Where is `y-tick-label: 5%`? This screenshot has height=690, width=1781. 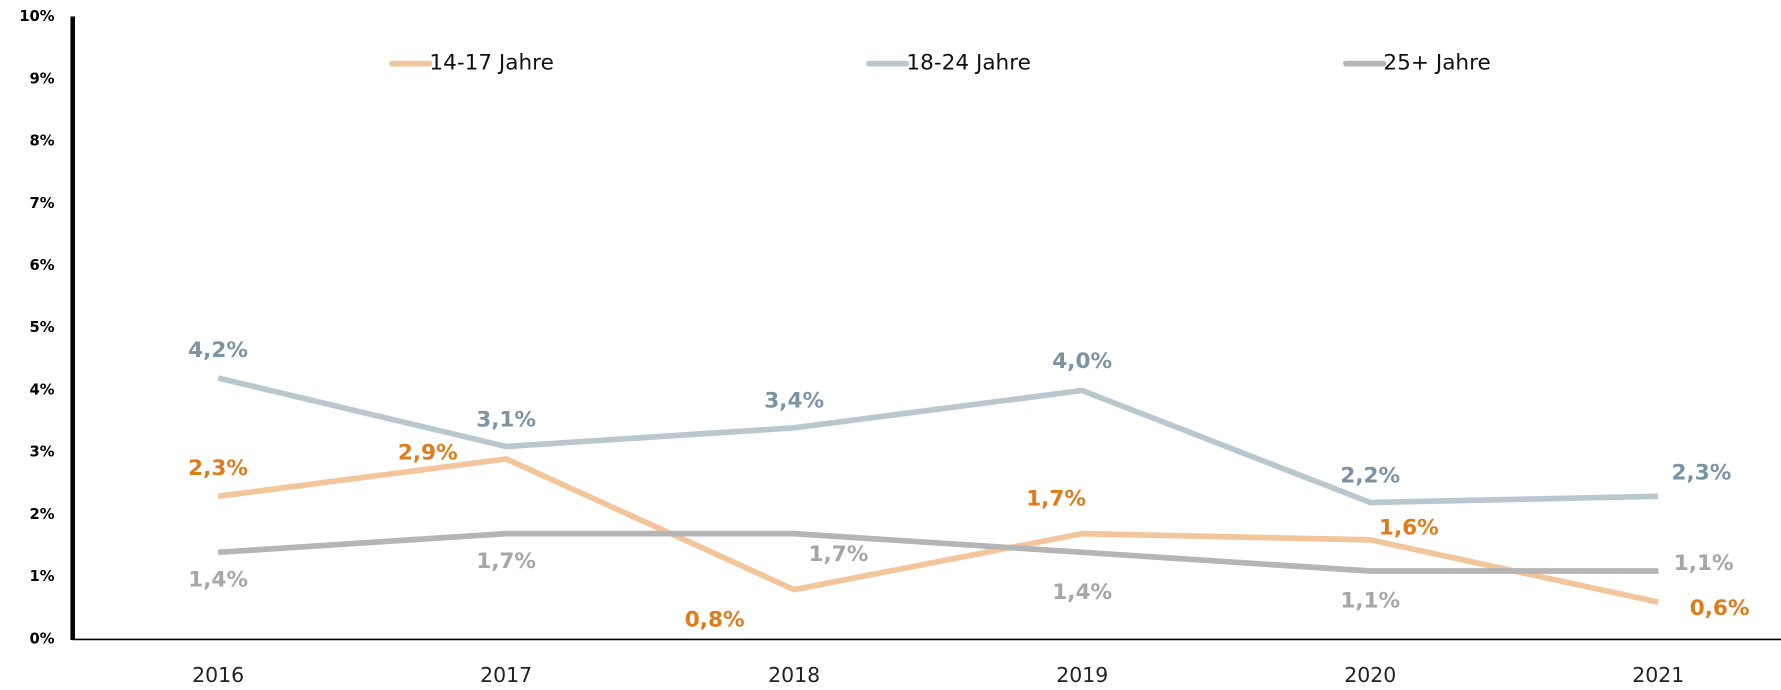 y-tick-label: 5% is located at coordinates (42, 327).